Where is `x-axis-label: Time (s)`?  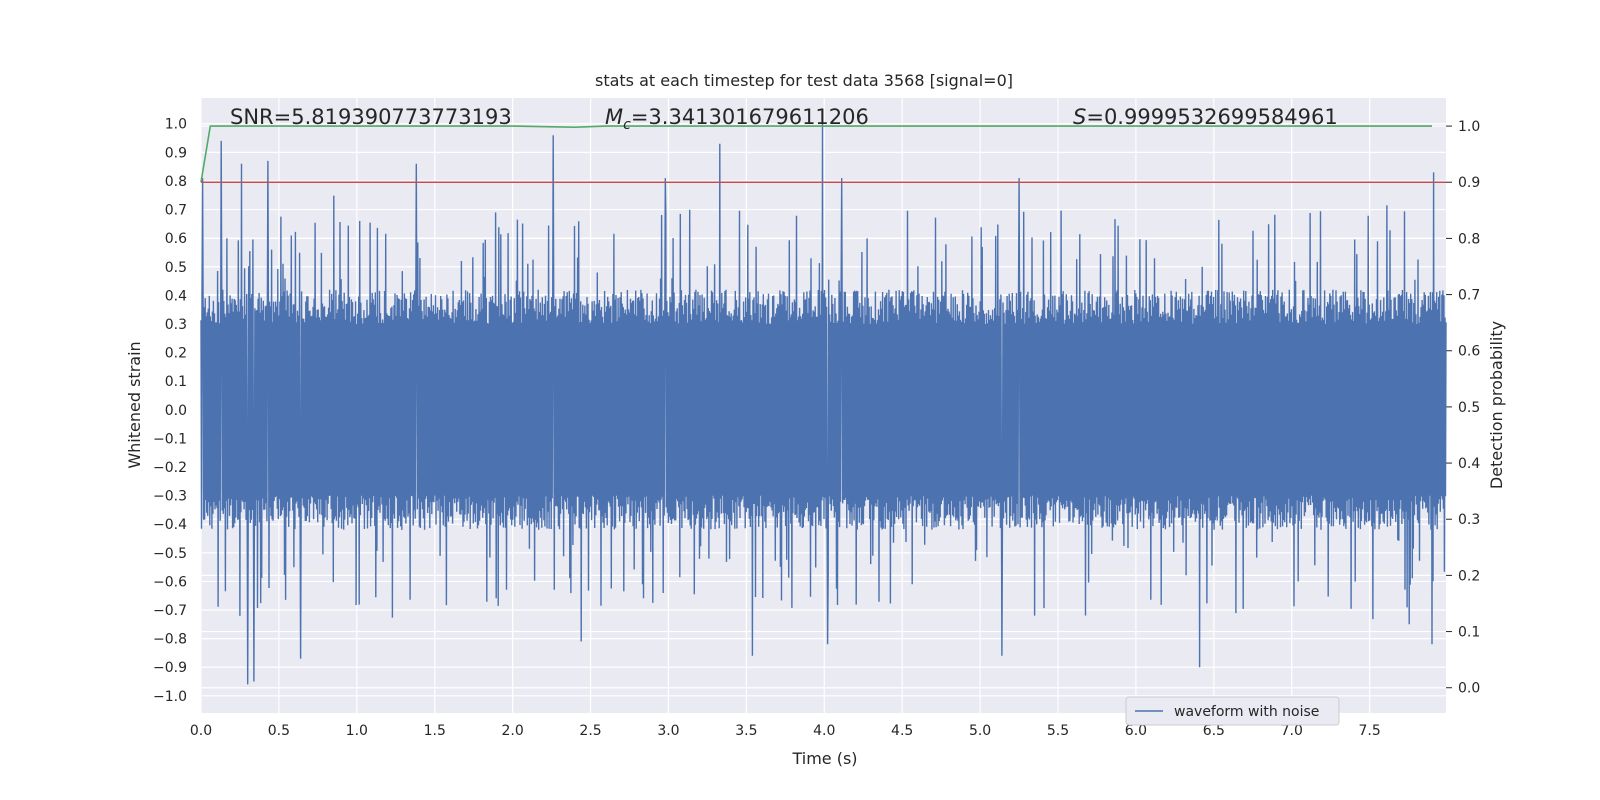
x-axis-label: Time (s) is located at coordinates (824, 758).